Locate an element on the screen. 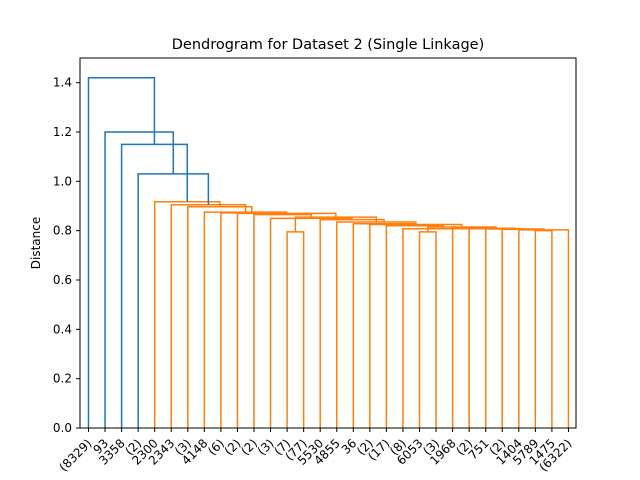  x-tick-label: (8329) is located at coordinates (76, 455).